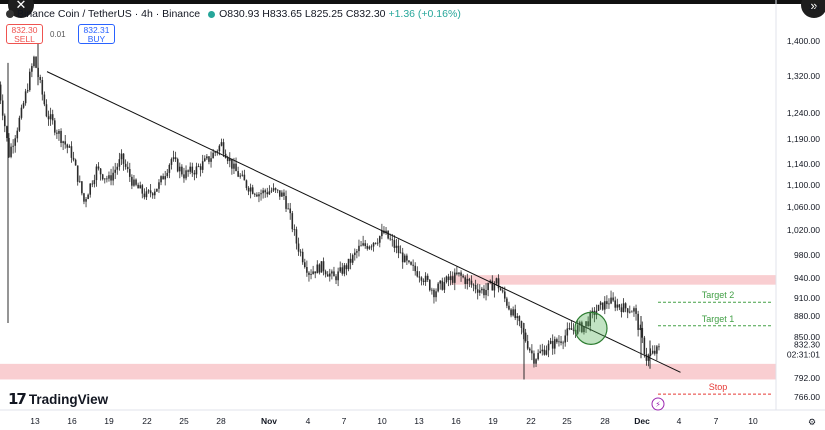 The image size is (825, 430). I want to click on settings-icon: ⚙, so click(812, 423).